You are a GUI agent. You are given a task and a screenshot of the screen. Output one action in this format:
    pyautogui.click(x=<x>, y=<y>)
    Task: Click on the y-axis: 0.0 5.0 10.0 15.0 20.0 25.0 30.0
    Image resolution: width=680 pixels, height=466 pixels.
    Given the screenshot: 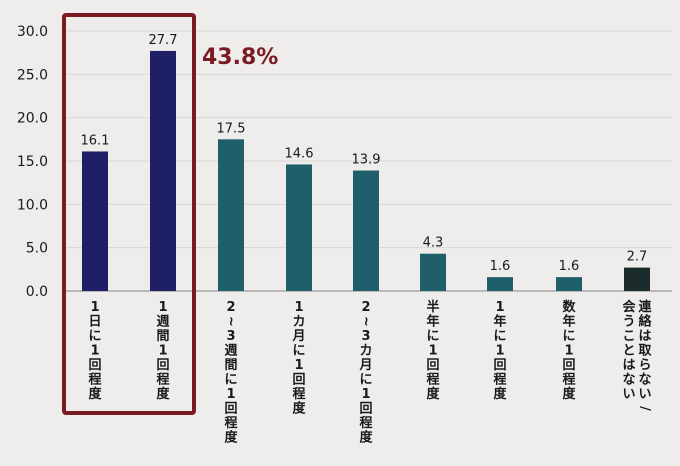 What is the action you would take?
    pyautogui.click(x=32, y=162)
    